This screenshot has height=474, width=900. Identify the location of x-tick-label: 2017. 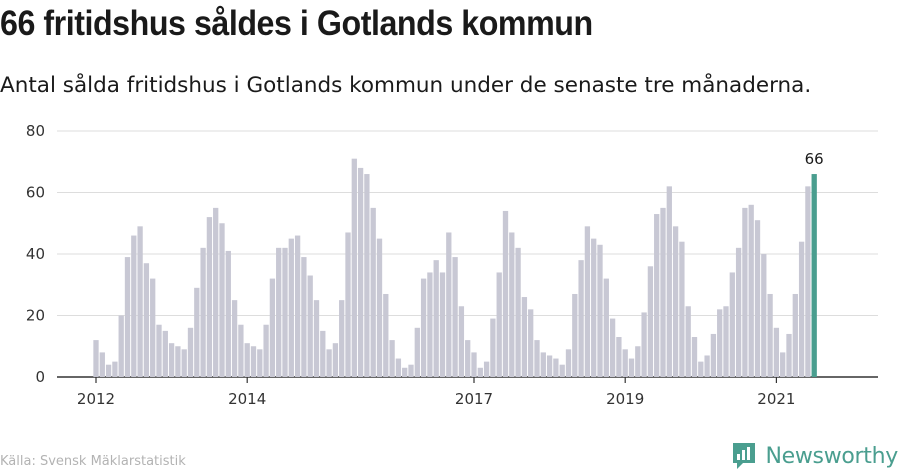
(474, 399).